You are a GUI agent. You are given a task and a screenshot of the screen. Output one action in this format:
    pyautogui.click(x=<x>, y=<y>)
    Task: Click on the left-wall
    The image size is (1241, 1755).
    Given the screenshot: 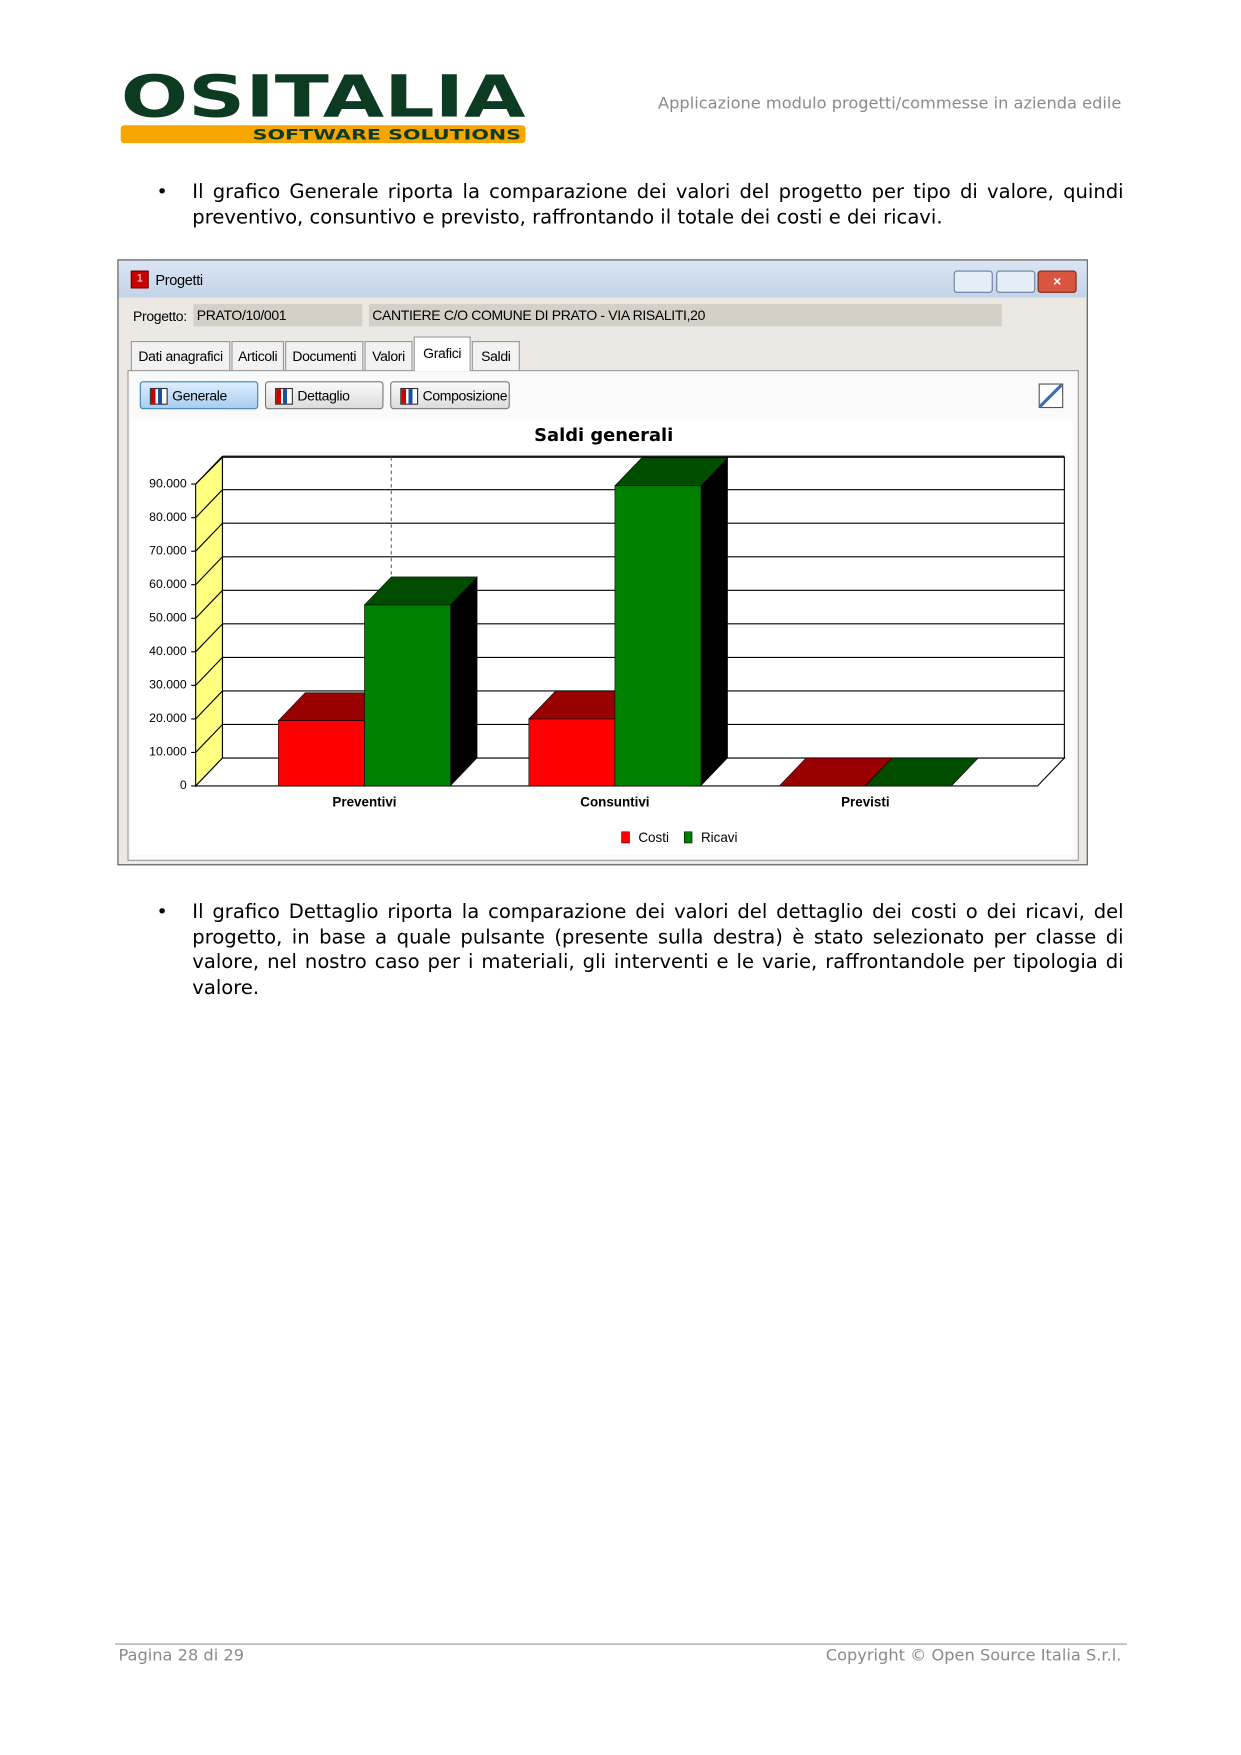 What is the action you would take?
    pyautogui.click(x=209, y=621)
    